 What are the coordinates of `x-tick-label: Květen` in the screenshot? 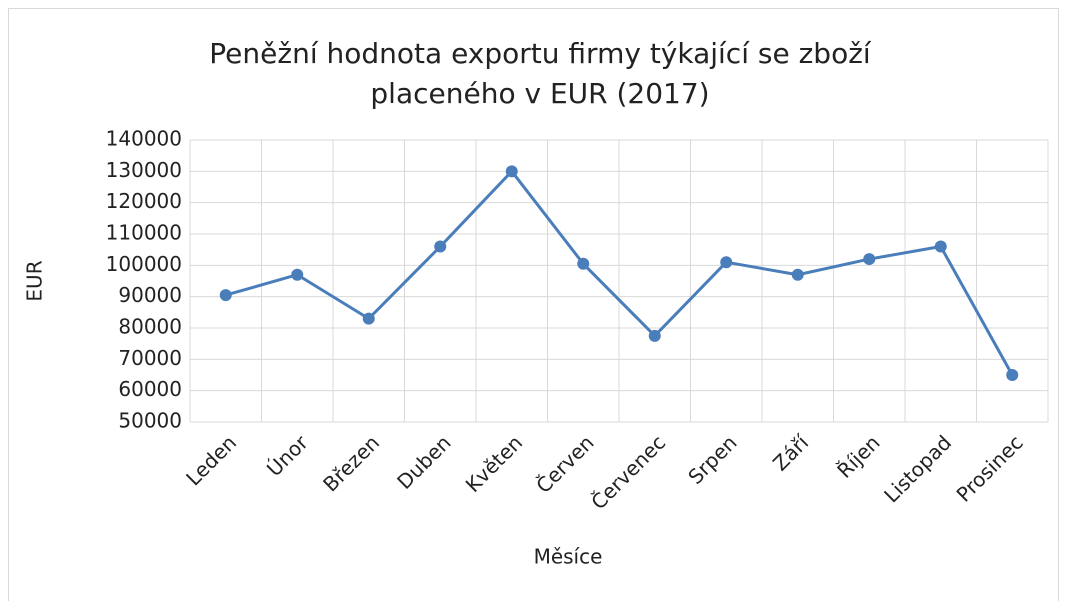 It's located at (494, 463).